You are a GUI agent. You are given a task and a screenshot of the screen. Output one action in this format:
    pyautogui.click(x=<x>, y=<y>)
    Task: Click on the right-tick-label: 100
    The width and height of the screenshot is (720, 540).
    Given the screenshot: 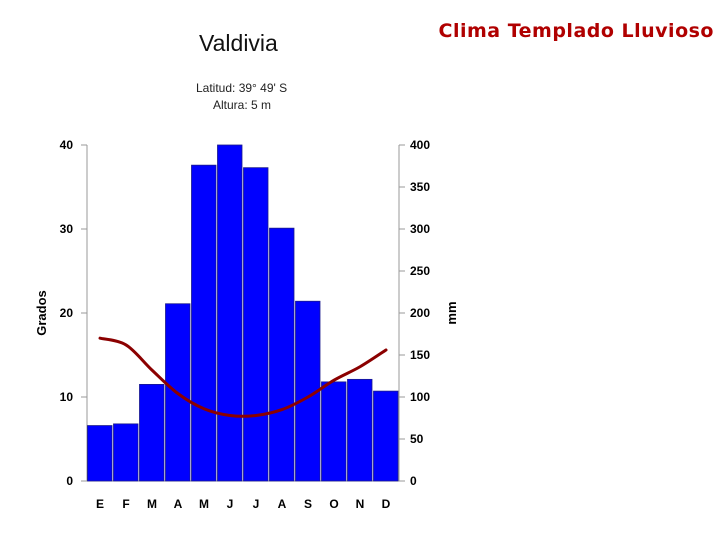 What is the action you would take?
    pyautogui.click(x=420, y=397)
    